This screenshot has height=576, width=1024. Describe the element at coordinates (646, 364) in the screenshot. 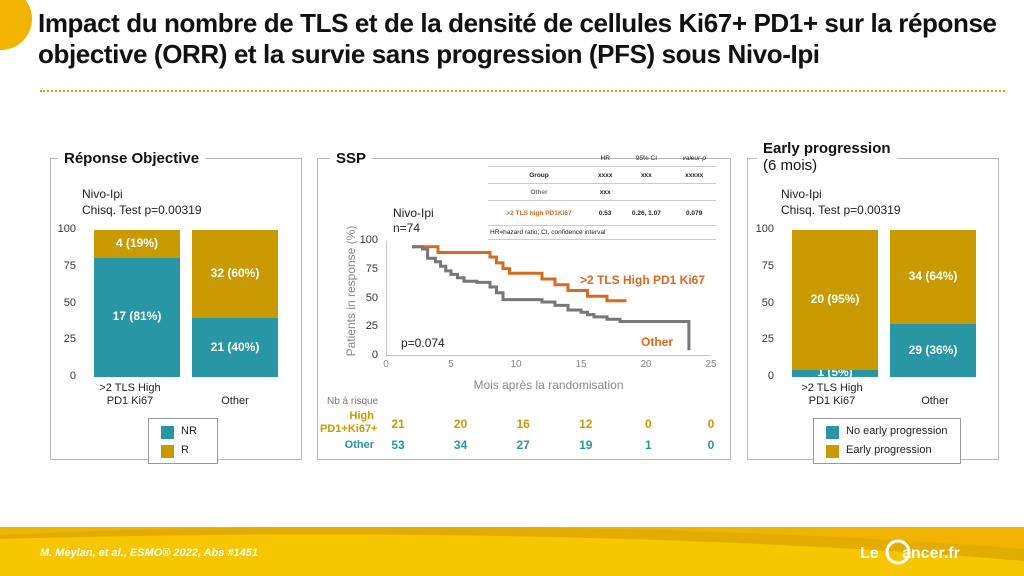

I see `x-tick-label: 20` at that location.